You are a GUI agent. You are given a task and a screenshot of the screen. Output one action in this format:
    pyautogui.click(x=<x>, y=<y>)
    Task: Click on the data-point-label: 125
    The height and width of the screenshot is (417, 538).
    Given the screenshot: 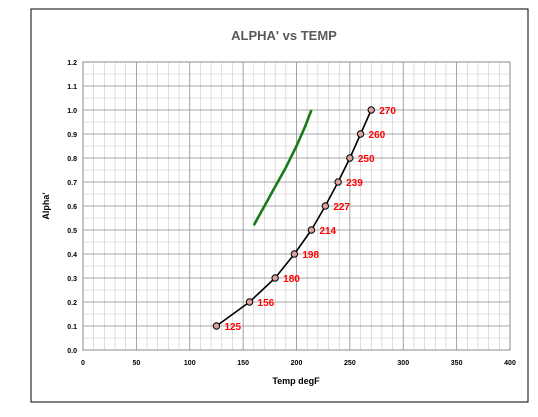 What is the action you would take?
    pyautogui.click(x=232, y=327)
    